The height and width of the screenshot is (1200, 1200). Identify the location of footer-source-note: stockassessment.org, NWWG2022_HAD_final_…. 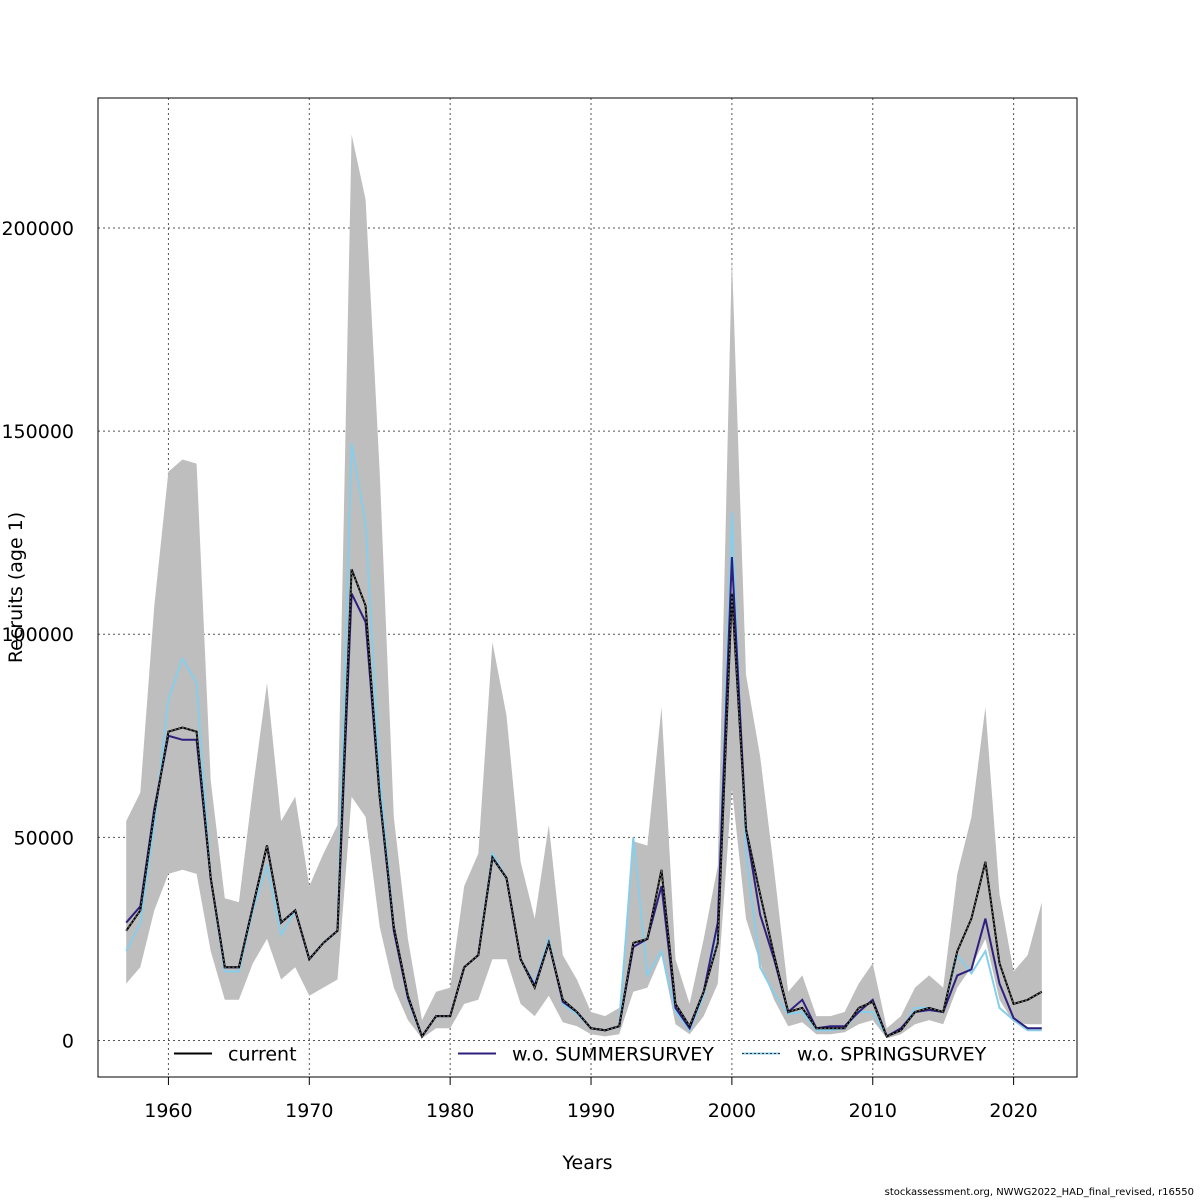
(1039, 1192).